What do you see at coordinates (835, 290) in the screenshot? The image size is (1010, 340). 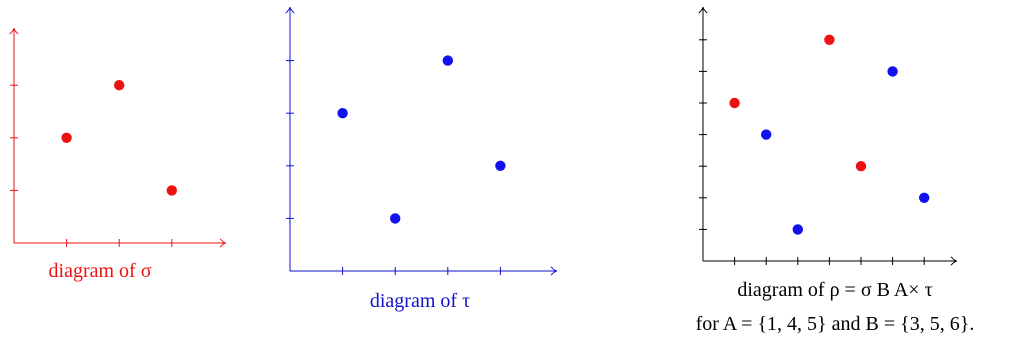 I see `rho-caption-line-1: diagram of ρ = σ B A× τ` at bounding box center [835, 290].